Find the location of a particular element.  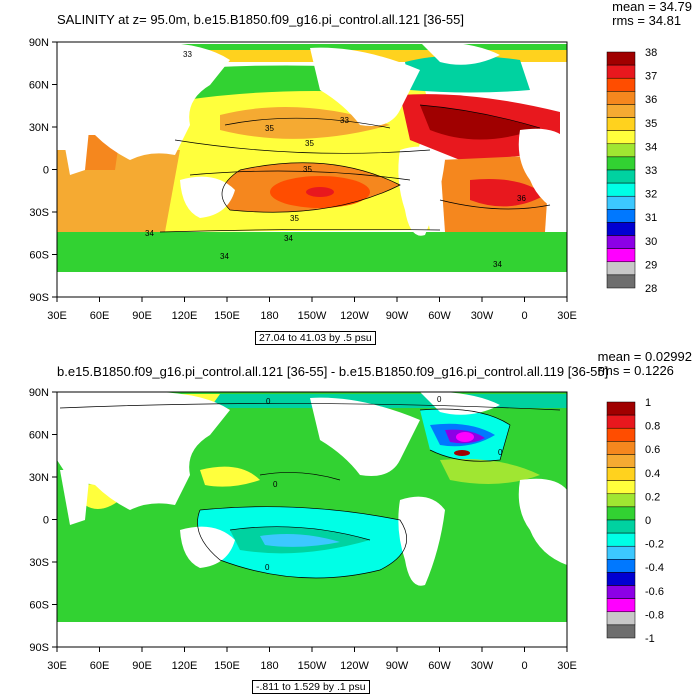

southern-ocean-band is located at coordinates (312, 252).